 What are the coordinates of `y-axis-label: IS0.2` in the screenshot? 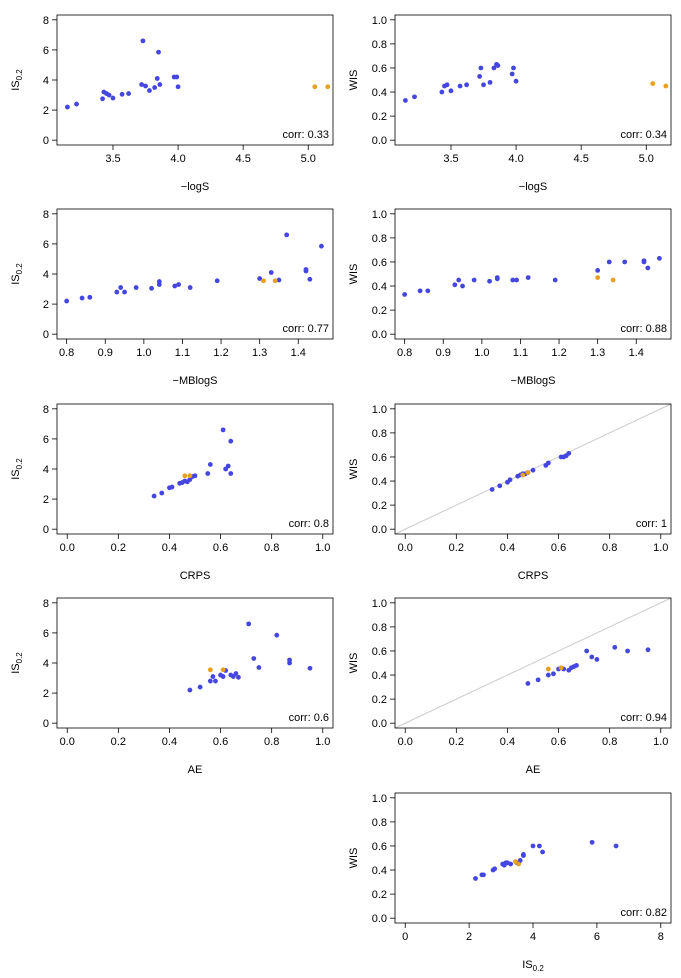 It's located at (17, 80).